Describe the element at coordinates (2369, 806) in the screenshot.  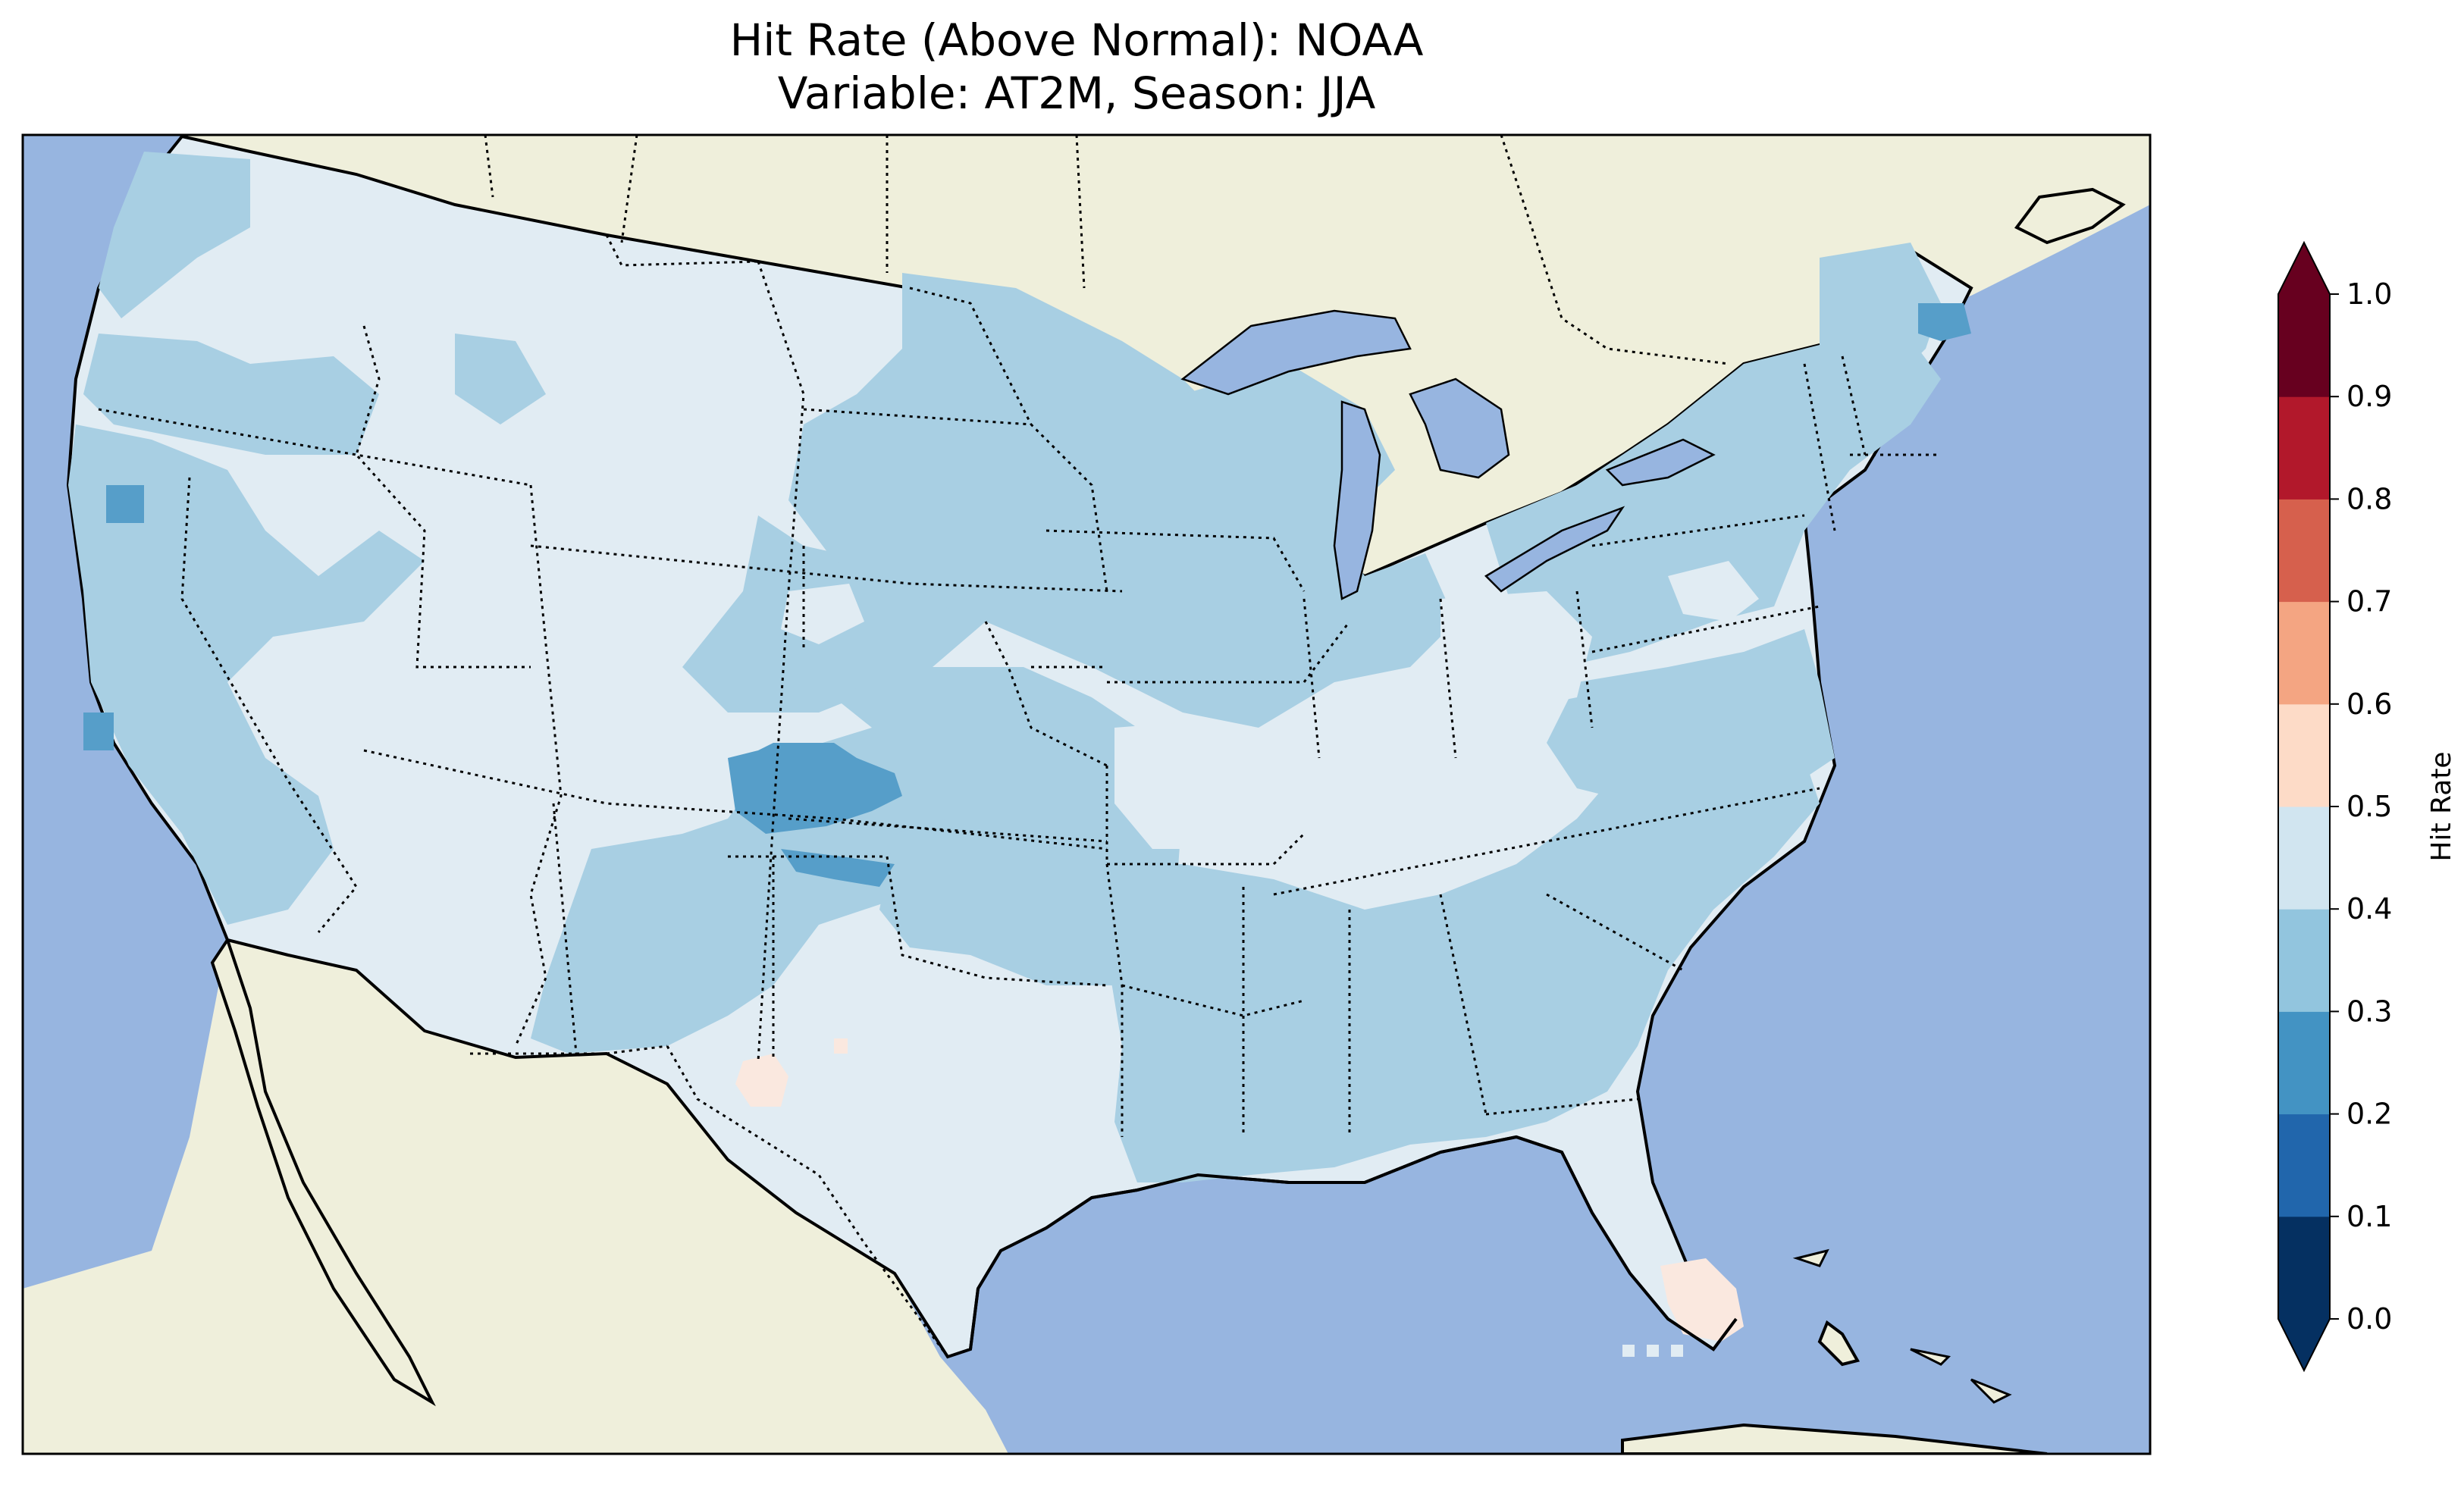
I see `colorbar-tick-label: 0.5` at that location.